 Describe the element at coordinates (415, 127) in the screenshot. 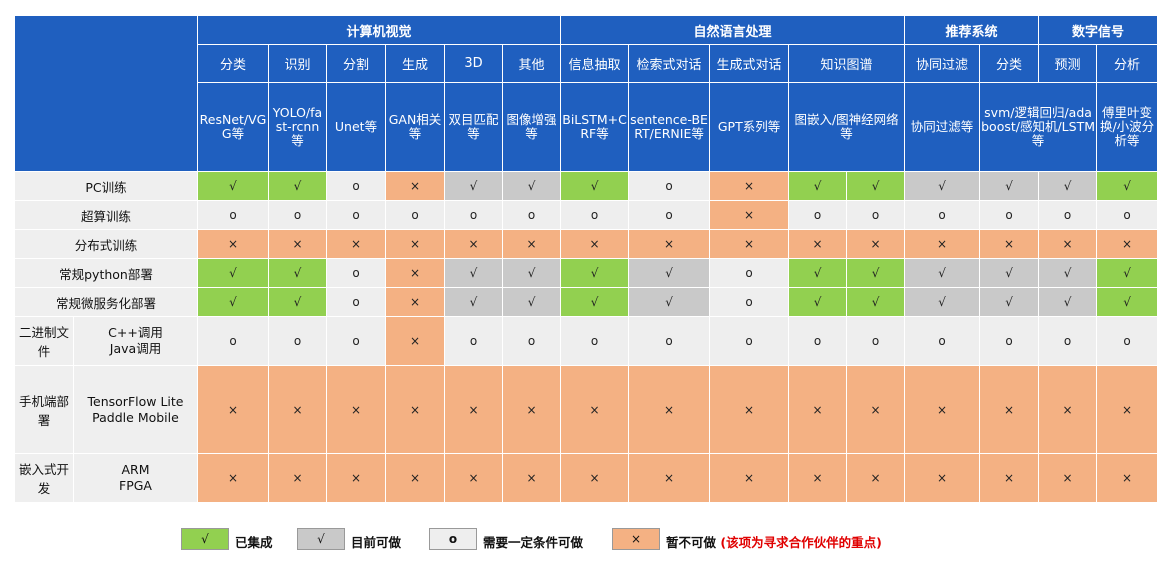

I see `algo-gan: GAN相关等` at that location.